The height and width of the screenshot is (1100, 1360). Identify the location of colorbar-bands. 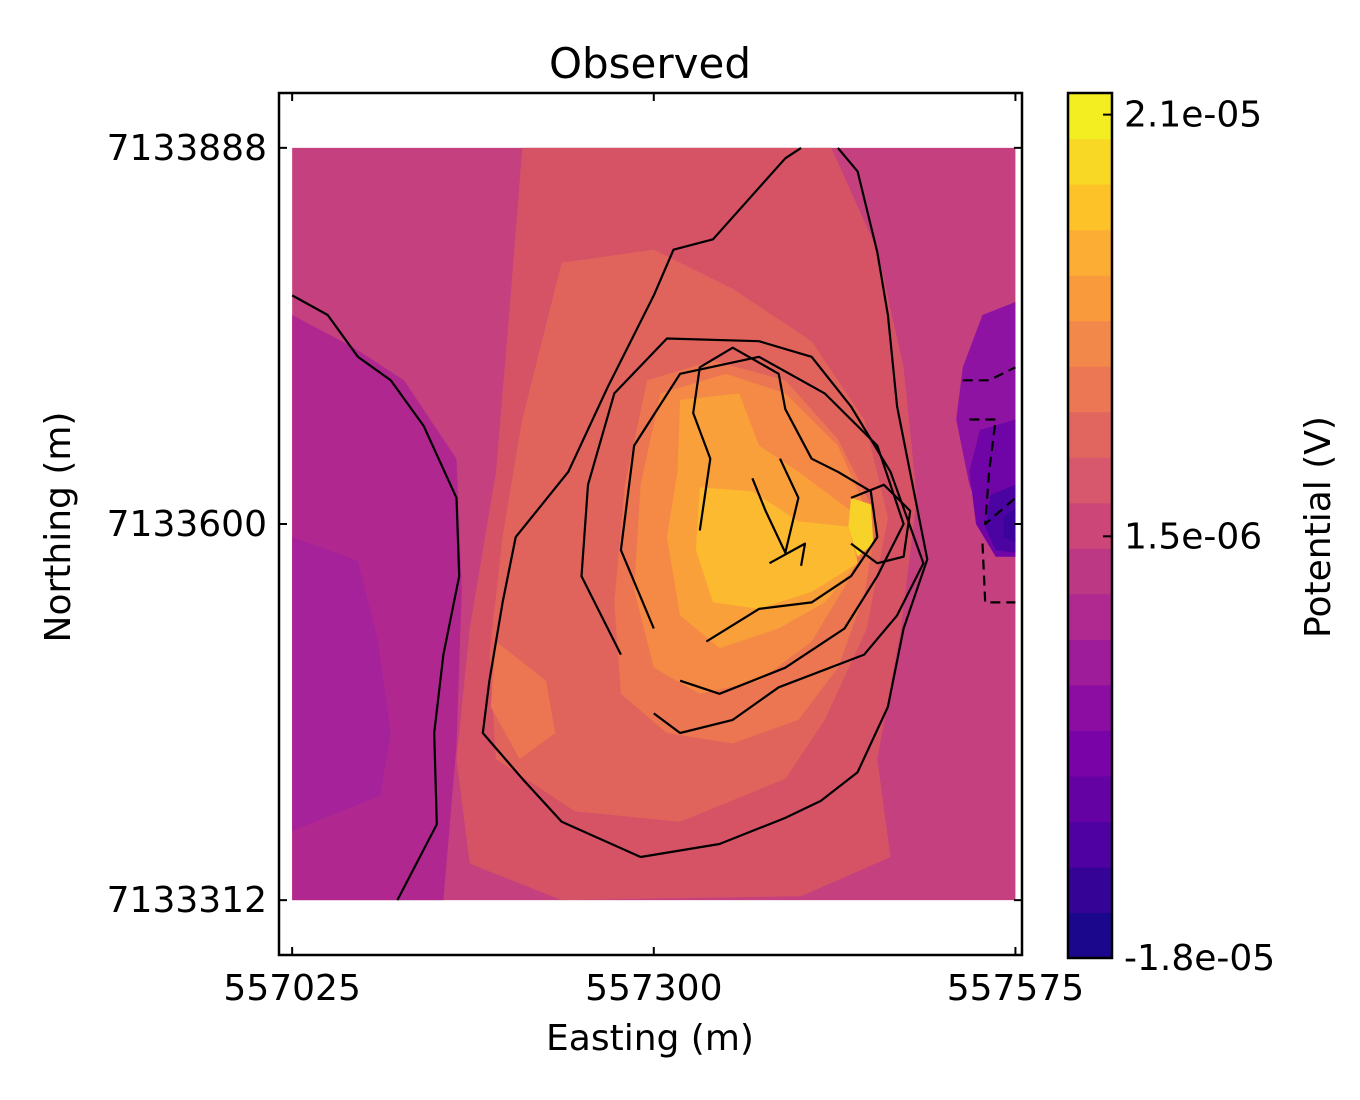
(1090, 526).